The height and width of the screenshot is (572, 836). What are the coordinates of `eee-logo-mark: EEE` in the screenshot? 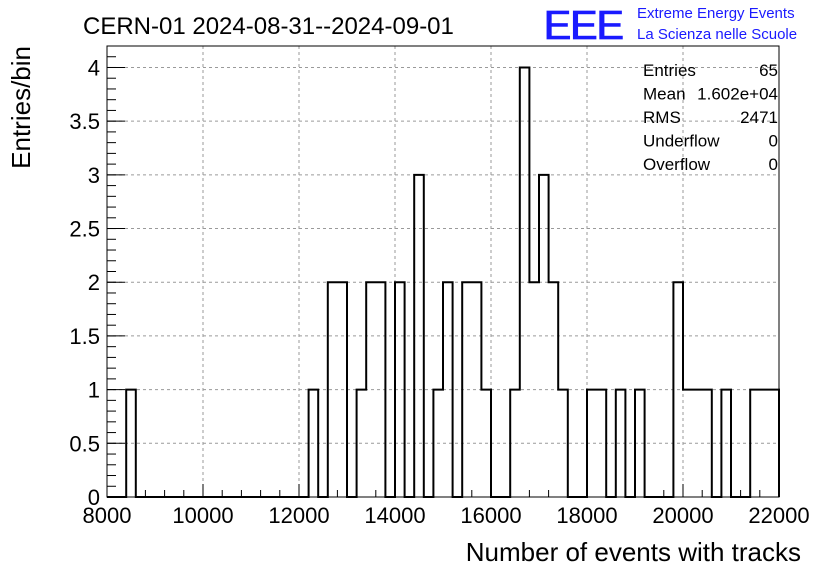 It's located at (583, 25).